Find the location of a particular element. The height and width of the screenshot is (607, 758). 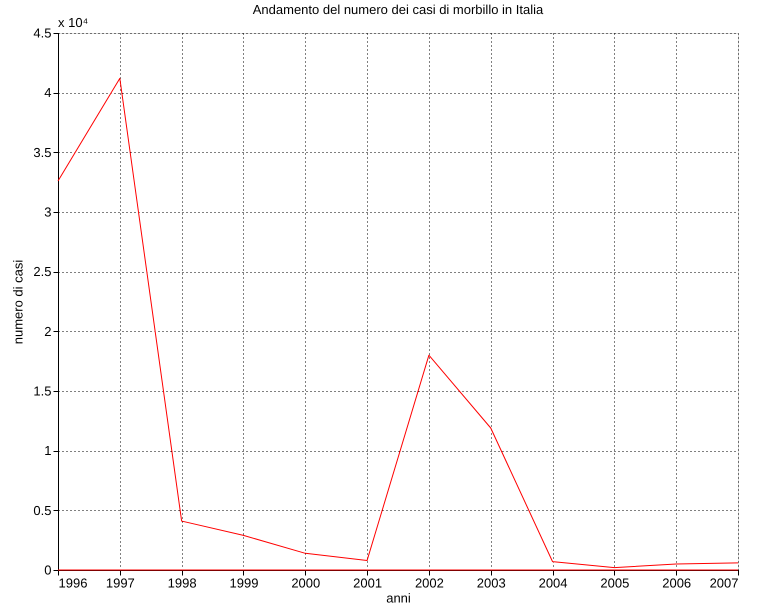

y-tick-label: 4.5 is located at coordinates (42, 33).